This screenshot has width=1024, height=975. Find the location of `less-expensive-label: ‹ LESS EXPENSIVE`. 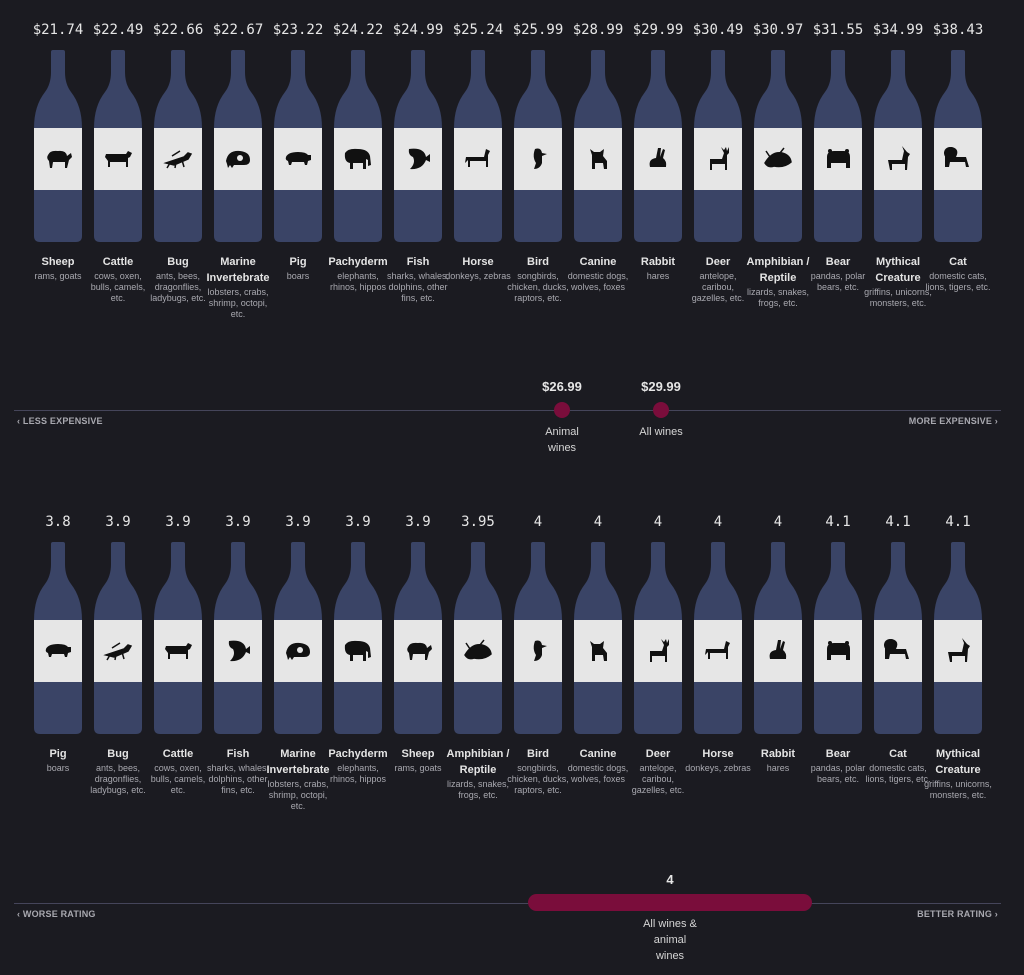

less-expensive-label: ‹ LESS EXPENSIVE is located at coordinates (60, 421).